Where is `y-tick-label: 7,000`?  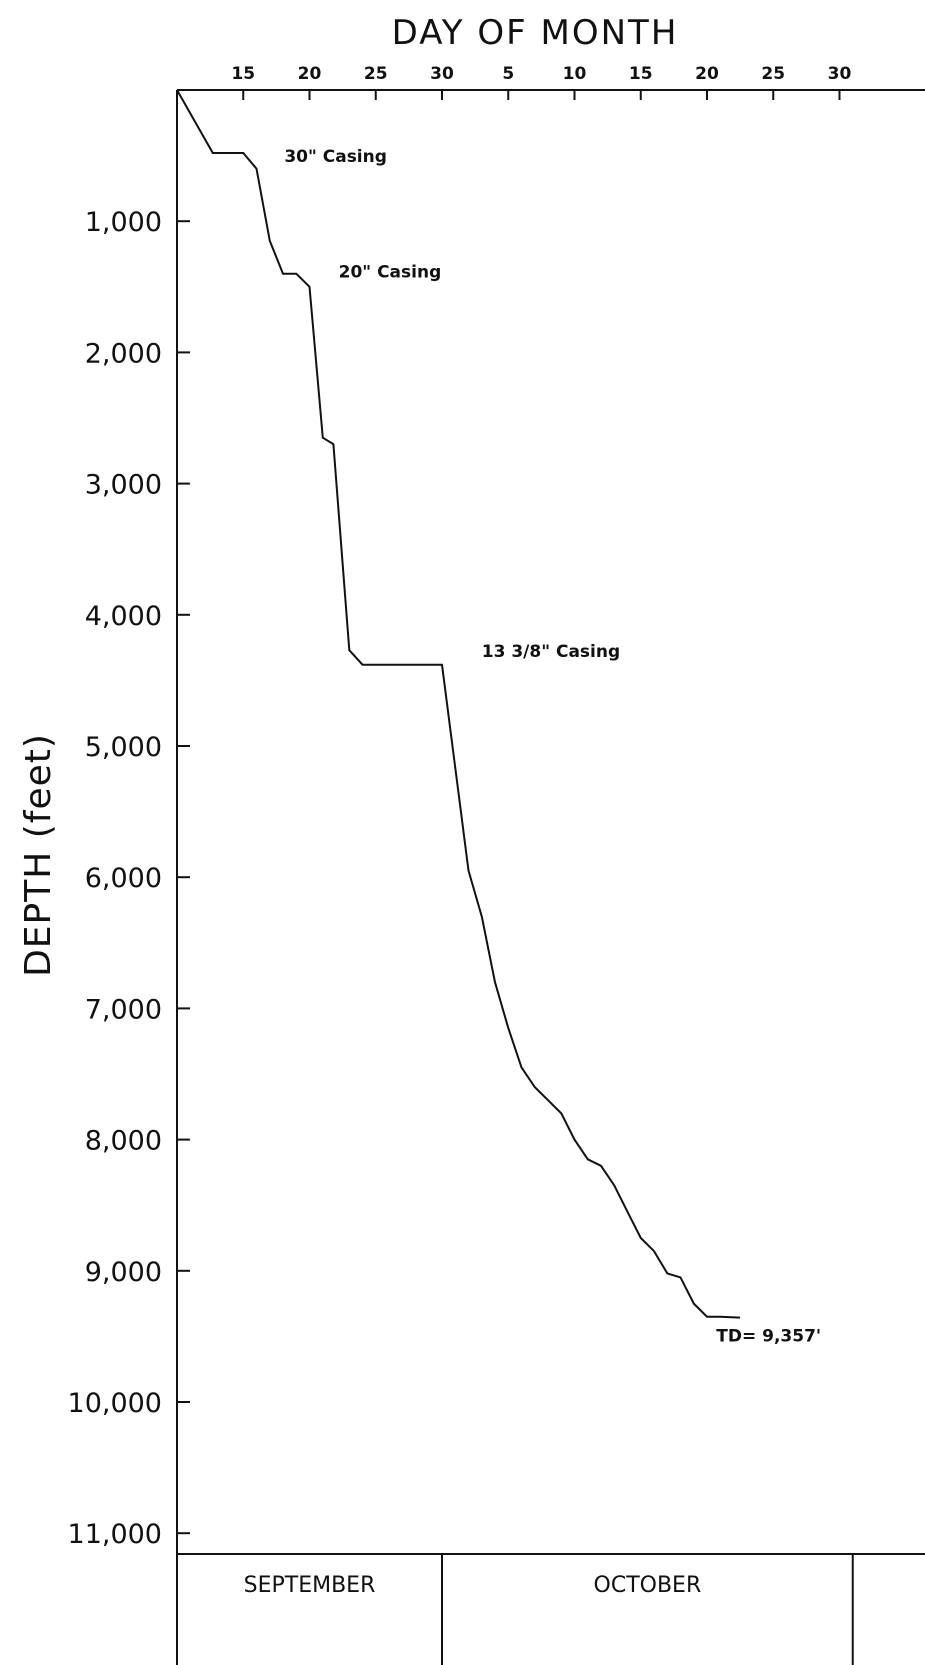
y-tick-label: 7,000 is located at coordinates (123, 1009).